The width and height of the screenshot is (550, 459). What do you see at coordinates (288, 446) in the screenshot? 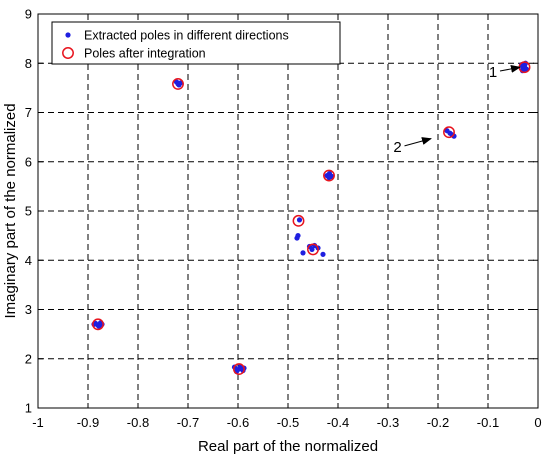
I see `x-axis-label: Real part of the normalized` at bounding box center [288, 446].